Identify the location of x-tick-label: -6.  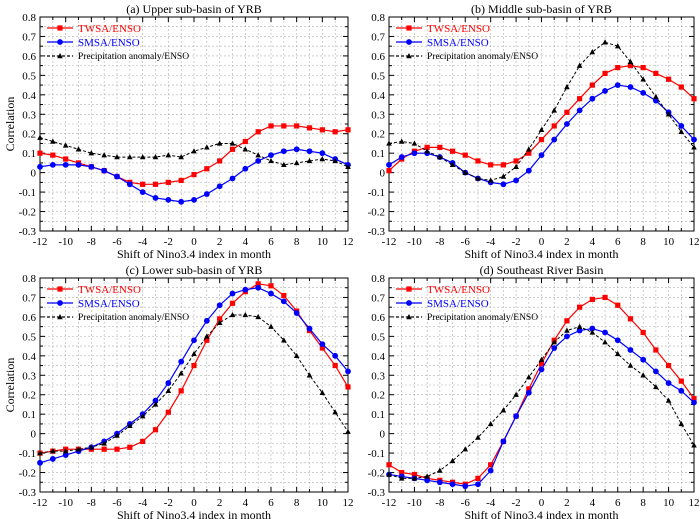
(117, 503).